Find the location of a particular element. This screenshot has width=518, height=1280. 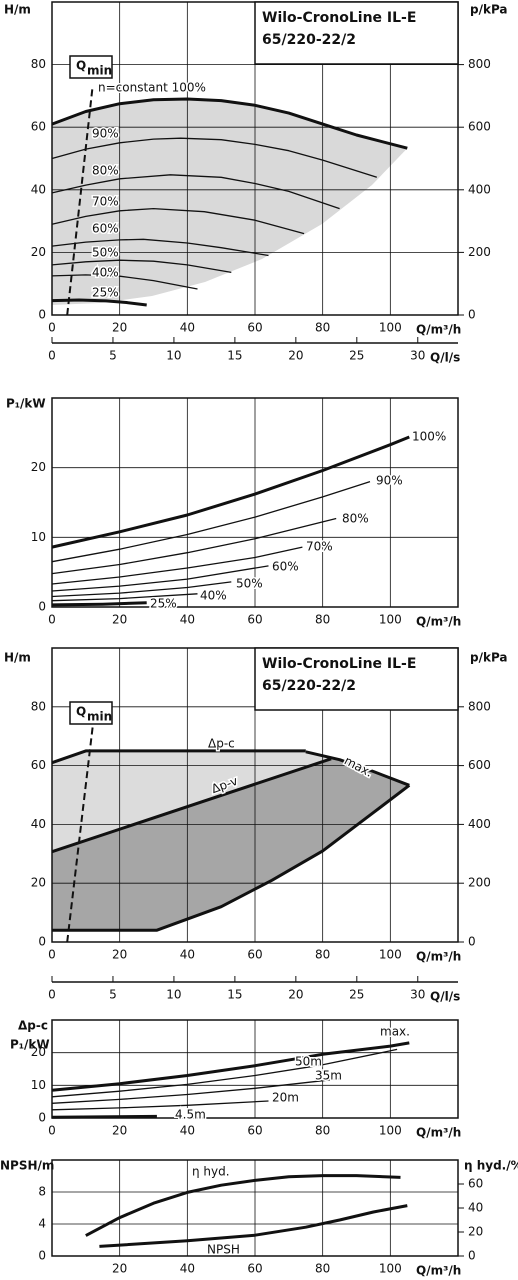

x-axis-label: Q/l/s is located at coordinates (445, 358).